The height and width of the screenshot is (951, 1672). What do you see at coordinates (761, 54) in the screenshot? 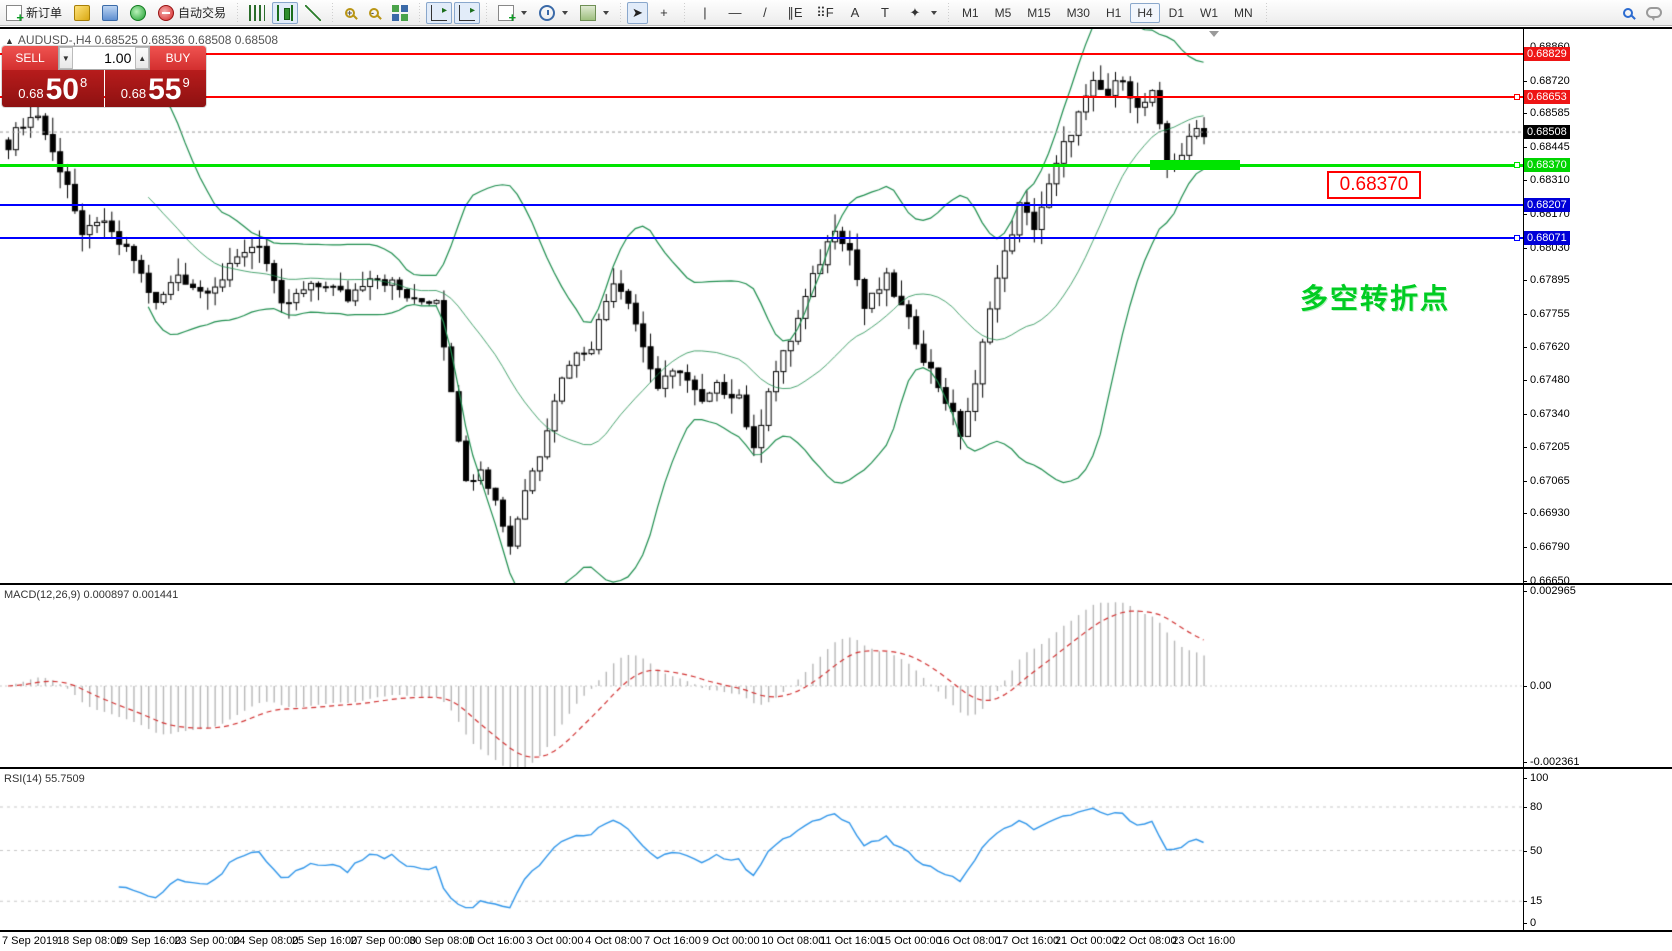
I see `horizontal-line-0.68829` at bounding box center [761, 54].